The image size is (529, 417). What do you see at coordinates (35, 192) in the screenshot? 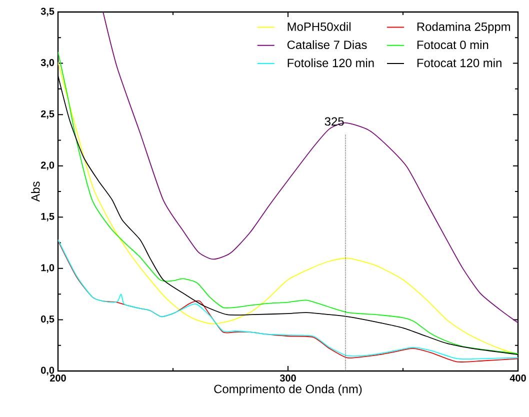
I see `y-axis-title: Abs` at bounding box center [35, 192].